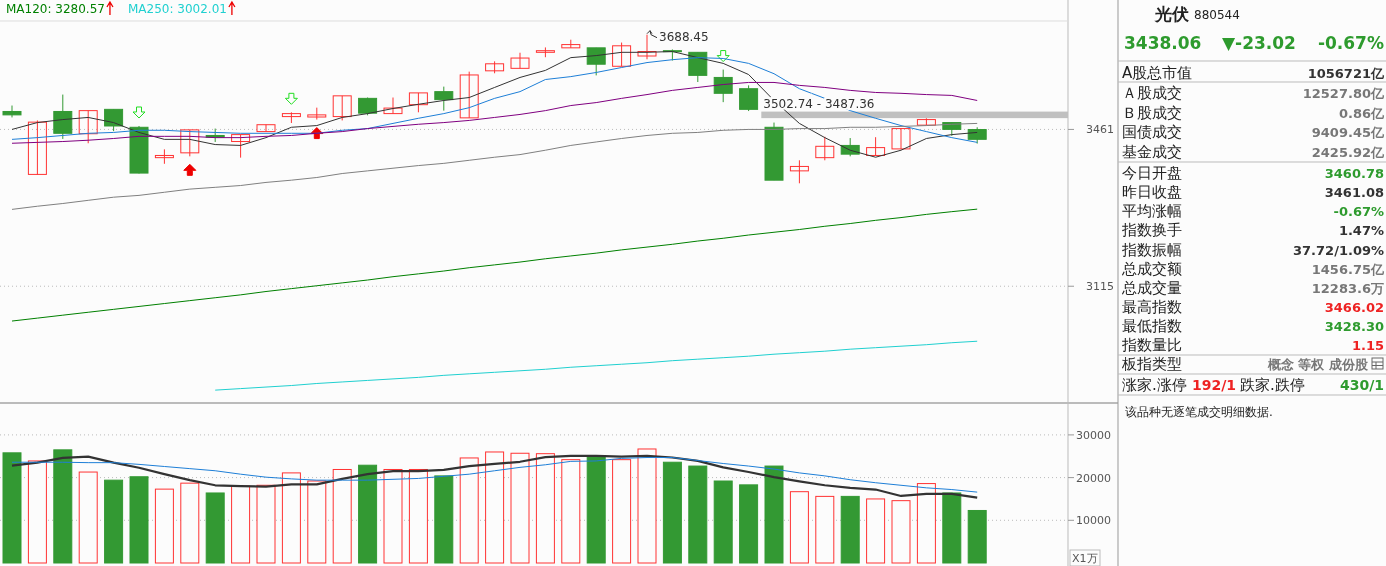  Describe the element at coordinates (1317, 364) in the screenshot. I see `text: 概念 等权 成份股` at that location.